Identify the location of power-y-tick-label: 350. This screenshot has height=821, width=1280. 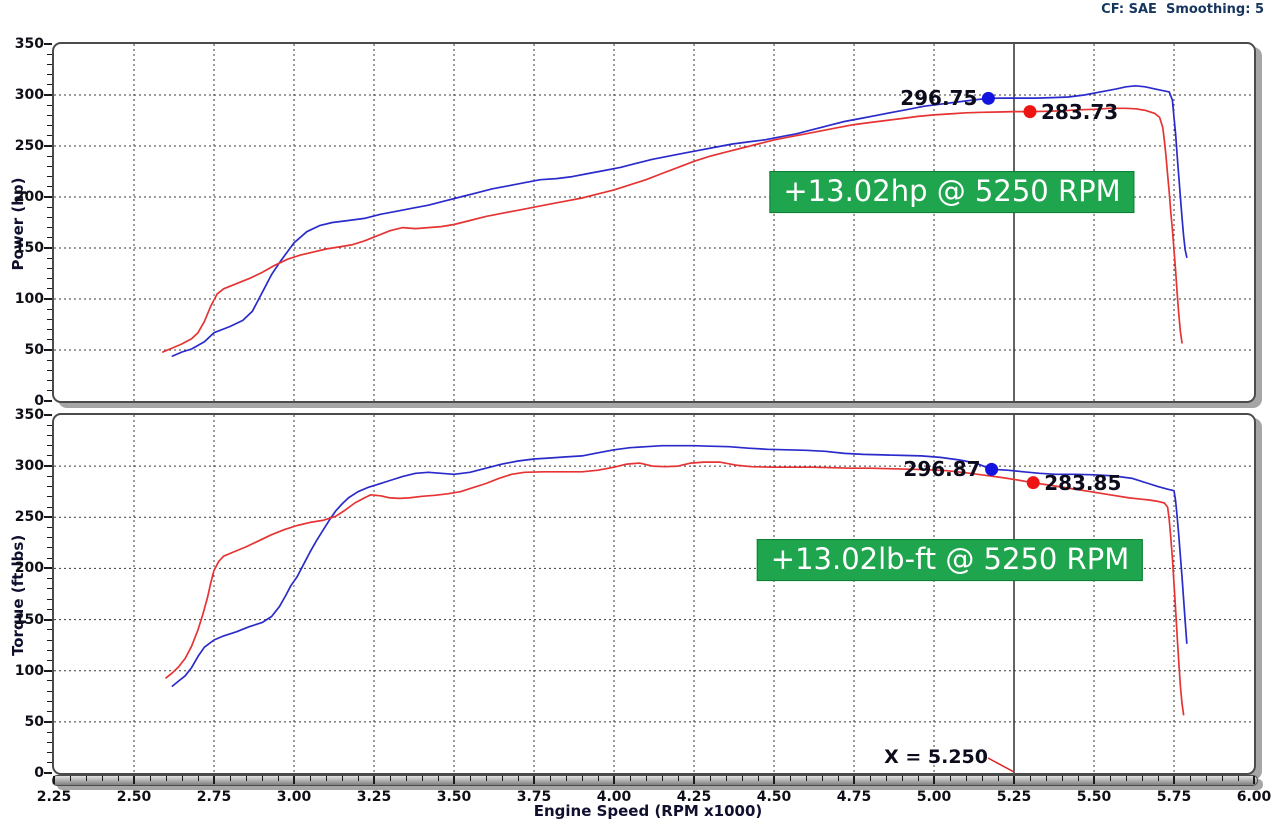
(29, 44).